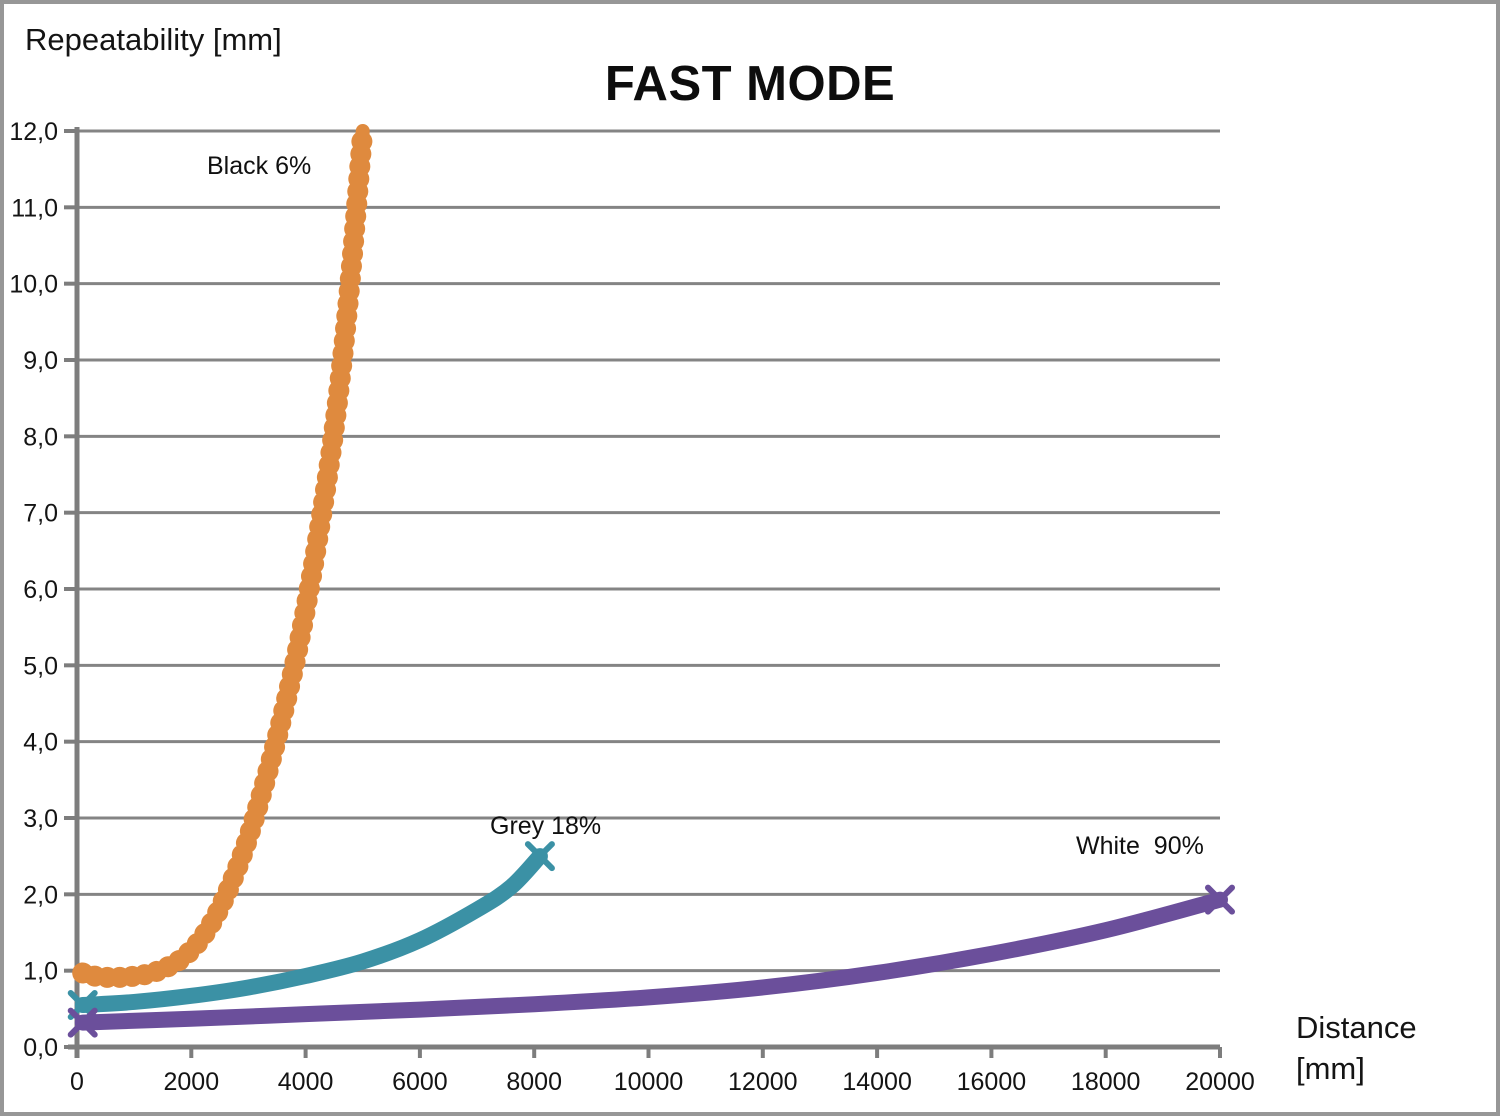  I want to click on svg-text: 4,0, so click(40, 743).